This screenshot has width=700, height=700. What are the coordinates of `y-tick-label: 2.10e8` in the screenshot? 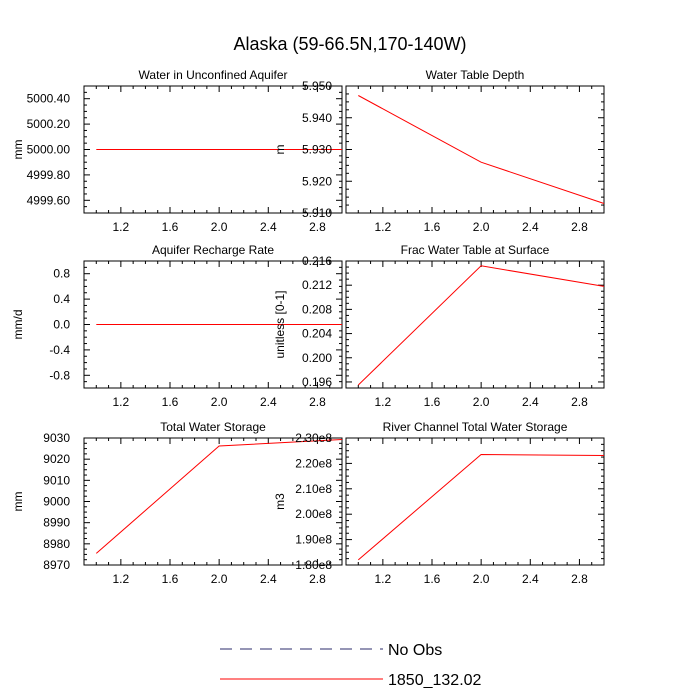 It's located at (313, 489).